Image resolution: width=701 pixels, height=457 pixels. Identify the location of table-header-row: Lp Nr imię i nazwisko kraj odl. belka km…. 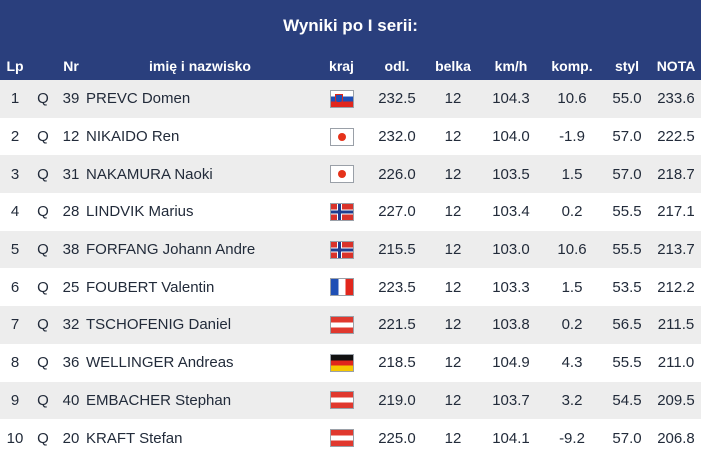
(350, 66).